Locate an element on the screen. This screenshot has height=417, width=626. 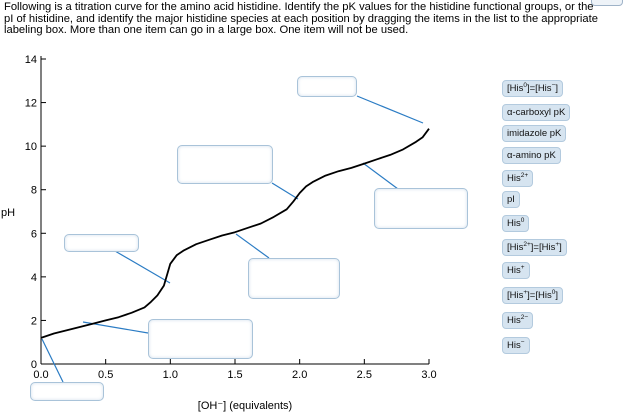
x-tick-label: 3.0 is located at coordinates (428, 375).